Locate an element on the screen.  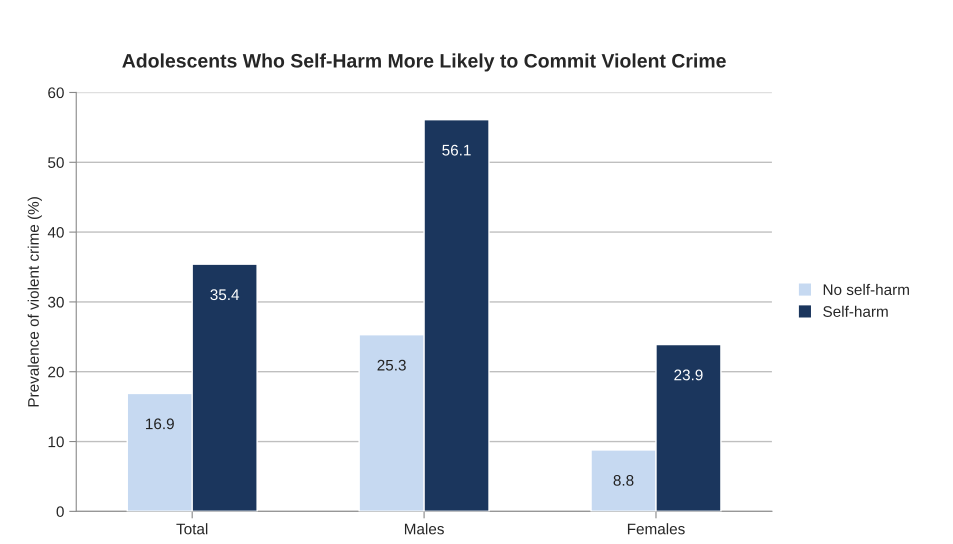
x-tick-label: Males is located at coordinates (424, 528).